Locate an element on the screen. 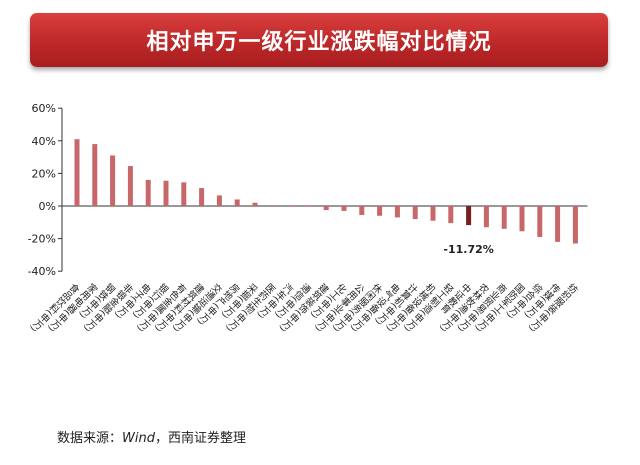 This screenshot has width=640, height=465. source-prefix: 数据来源： is located at coordinates (90, 438).